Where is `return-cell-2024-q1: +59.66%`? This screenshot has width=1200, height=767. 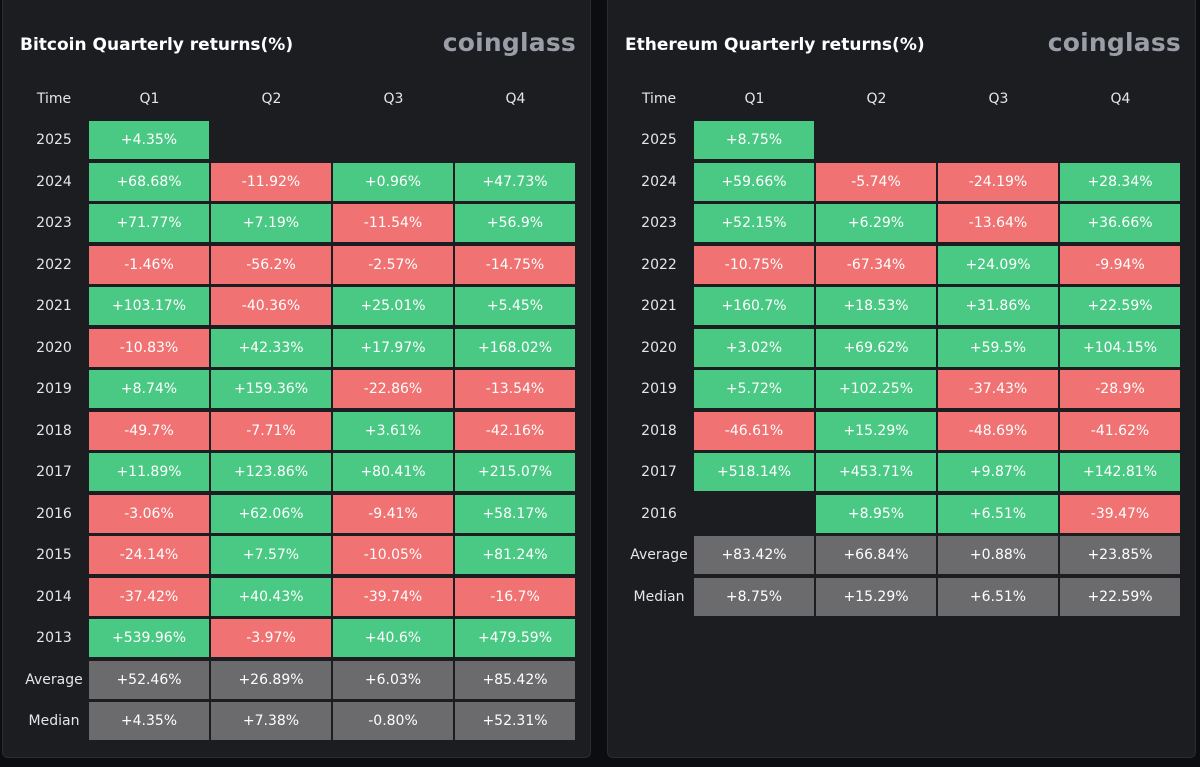 return-cell-2024-q1: +59.66% is located at coordinates (754, 181).